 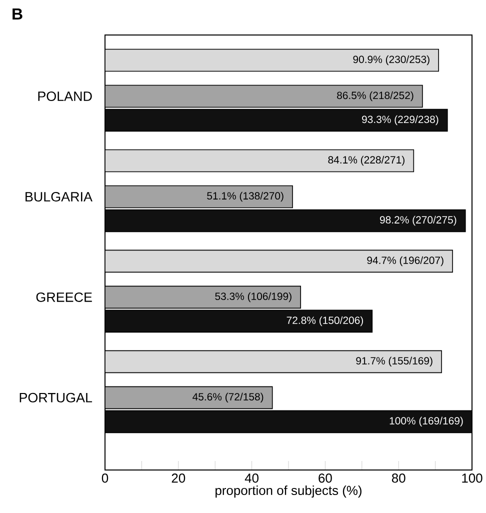 I want to click on x-axis-title: proportion of subjects (%), so click(x=289, y=492).